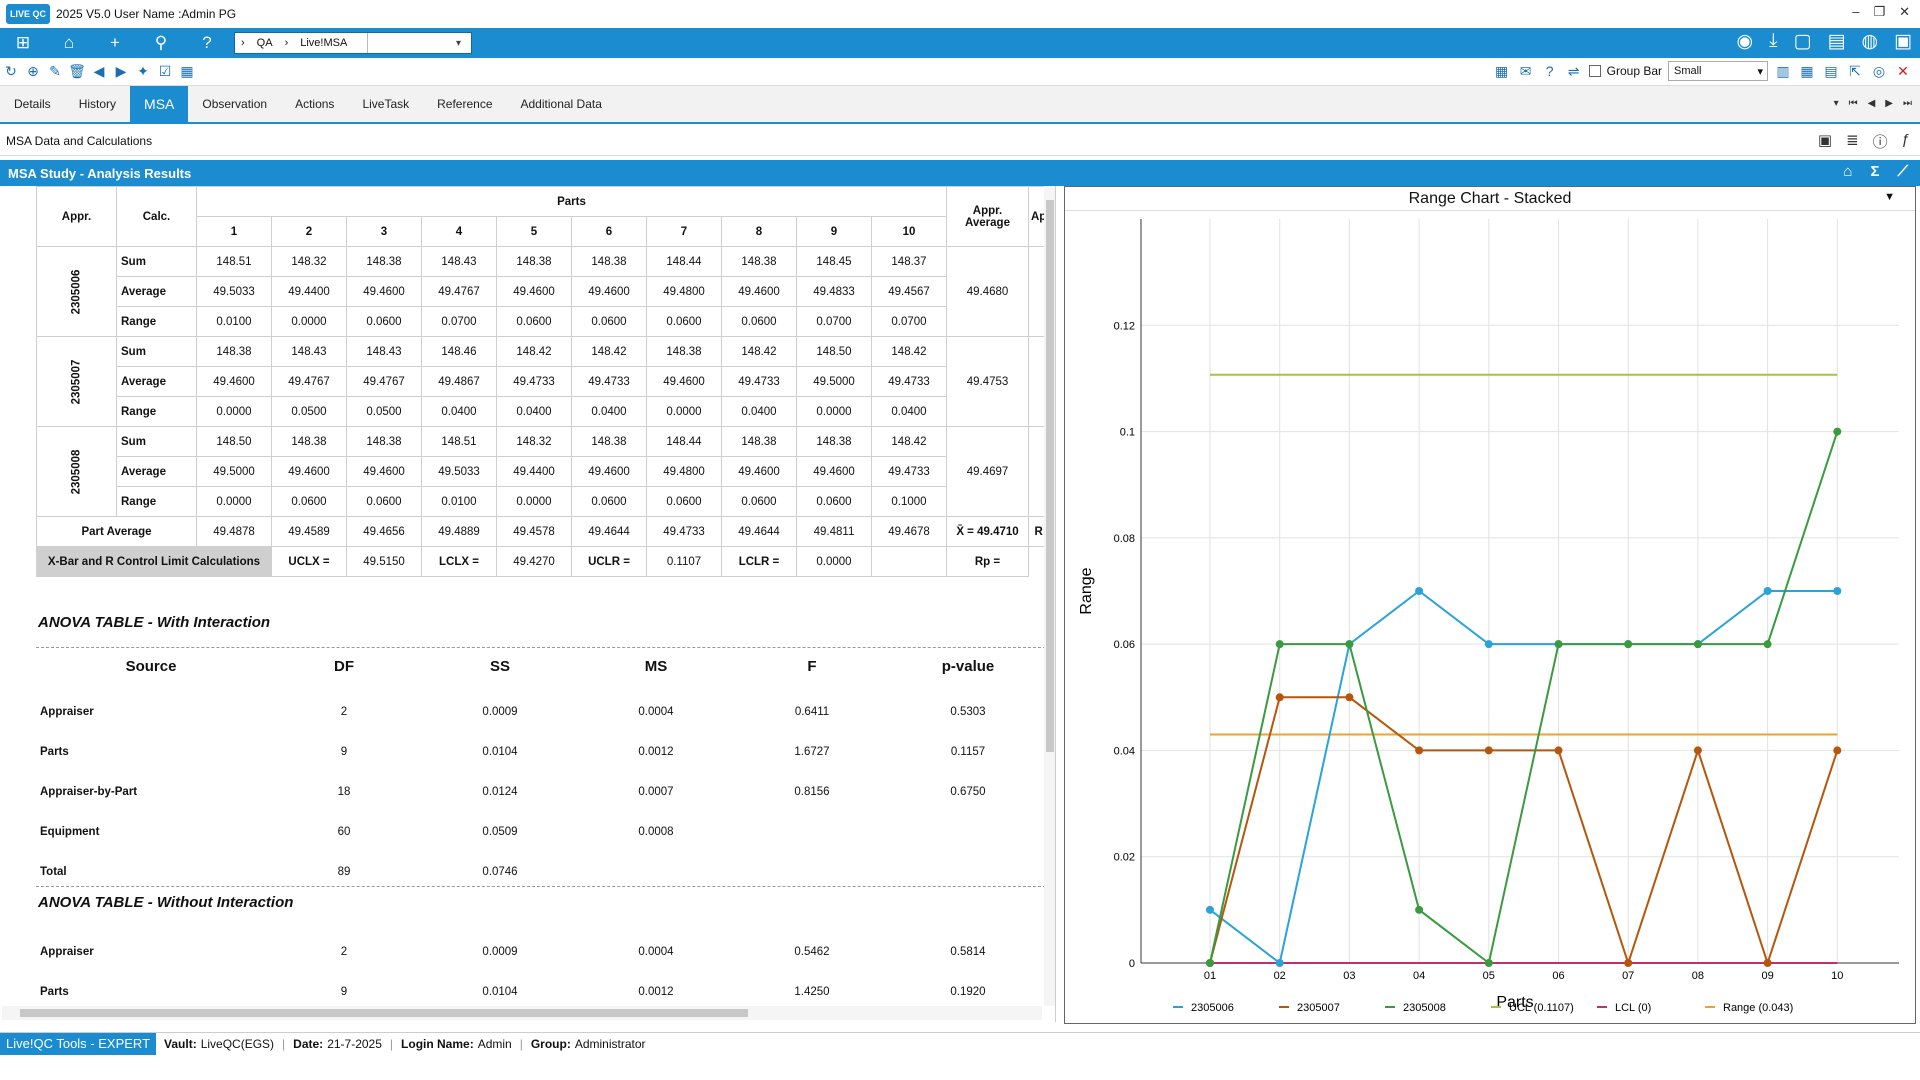  What do you see at coordinates (1856, 11) in the screenshot?
I see `minimize-icon: –` at bounding box center [1856, 11].